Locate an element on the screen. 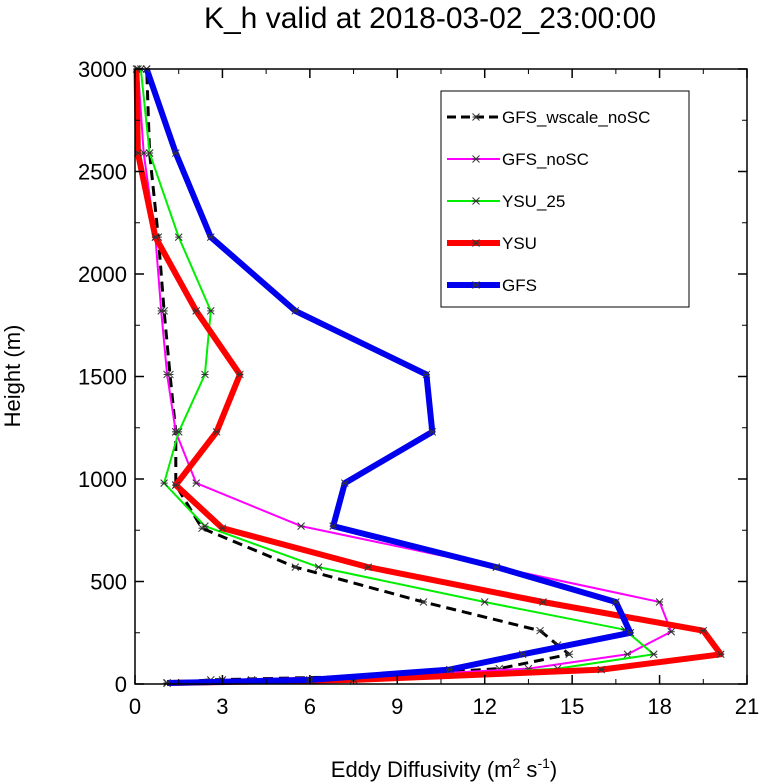 This screenshot has width=767, height=783. chart-title: K_h valid at 2018-03-02_23:00:00 is located at coordinates (430, 18).